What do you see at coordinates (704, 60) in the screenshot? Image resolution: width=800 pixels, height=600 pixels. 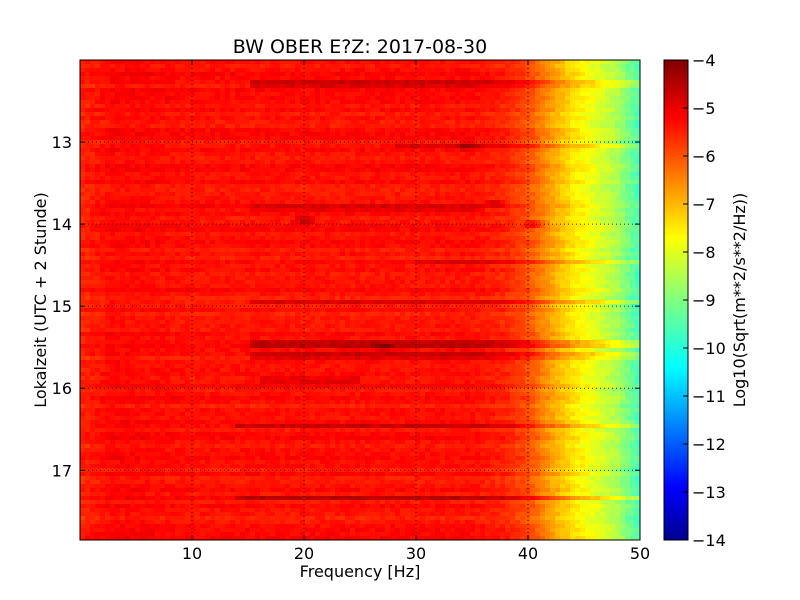 I see `colorbar-tick-label: −4` at bounding box center [704, 60].